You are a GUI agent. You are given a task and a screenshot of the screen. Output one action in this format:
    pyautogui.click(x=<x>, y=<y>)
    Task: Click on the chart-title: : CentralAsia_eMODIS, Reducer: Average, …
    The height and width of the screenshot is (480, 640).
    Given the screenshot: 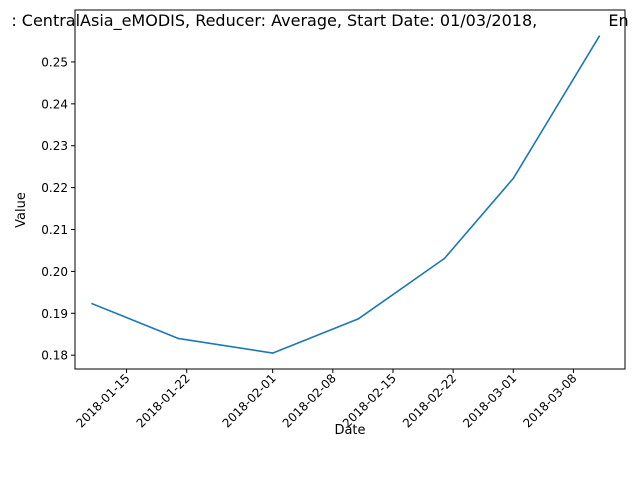 What is the action you would take?
    pyautogui.click(x=319, y=21)
    